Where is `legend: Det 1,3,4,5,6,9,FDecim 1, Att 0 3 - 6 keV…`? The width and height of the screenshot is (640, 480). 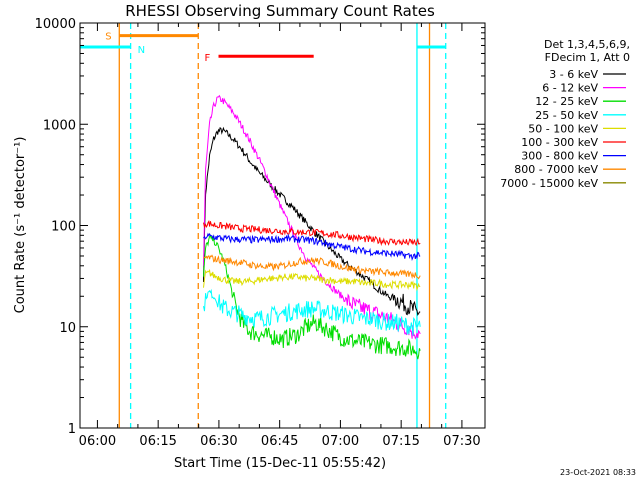
legend: Det 1,3,4,5,6,9,FDecim 1, Att 0 3 - 6 keV… is located at coordinates (565, 114).